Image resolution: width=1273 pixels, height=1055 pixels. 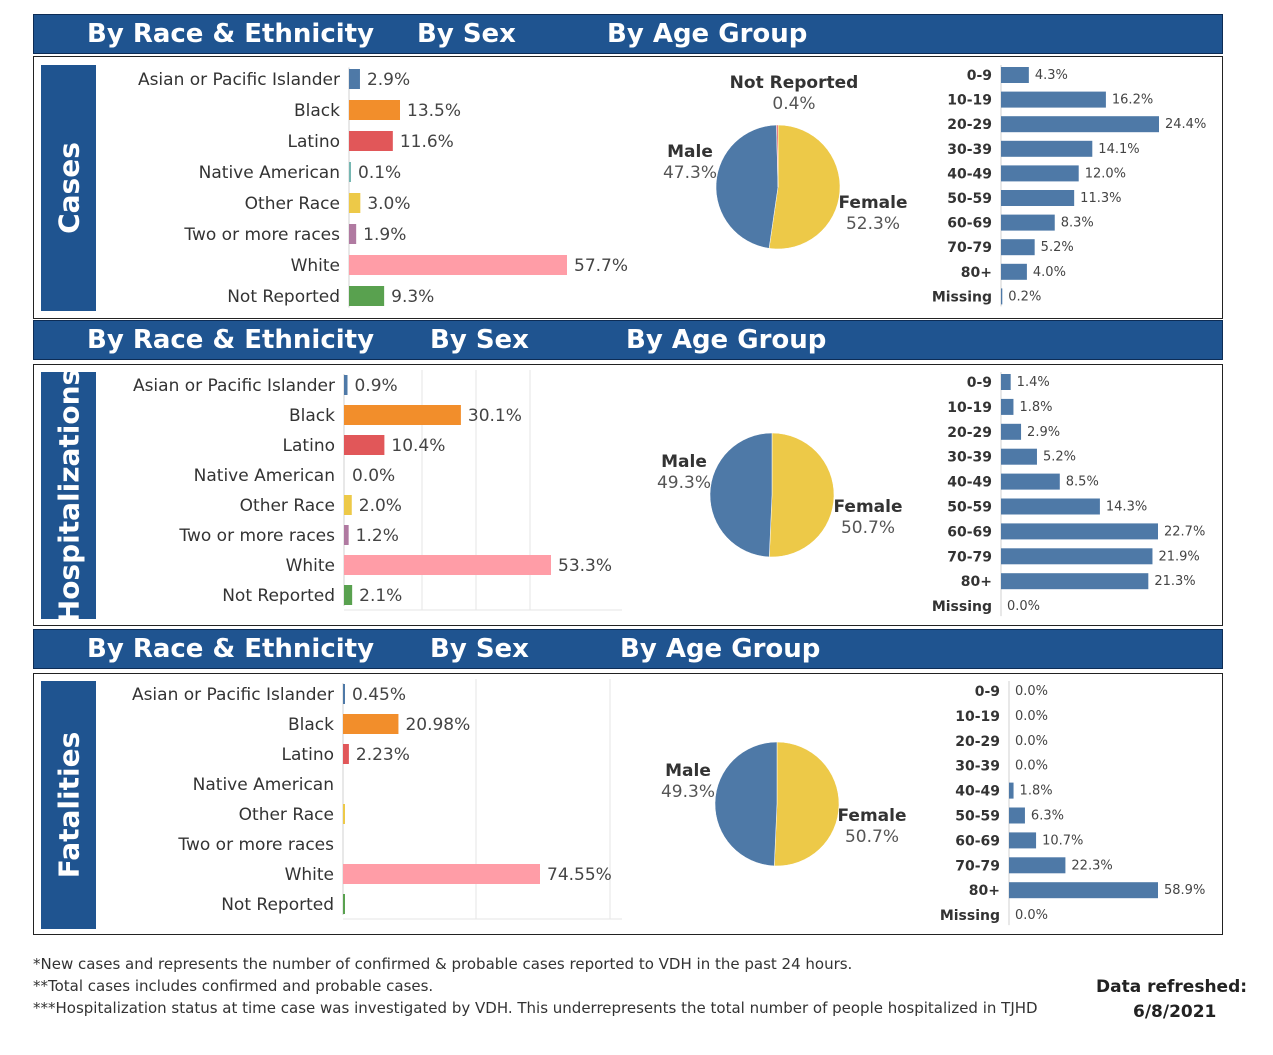 What do you see at coordinates (1184, 531) in the screenshot?
I see `age-value-label: 22.7%` at bounding box center [1184, 531].